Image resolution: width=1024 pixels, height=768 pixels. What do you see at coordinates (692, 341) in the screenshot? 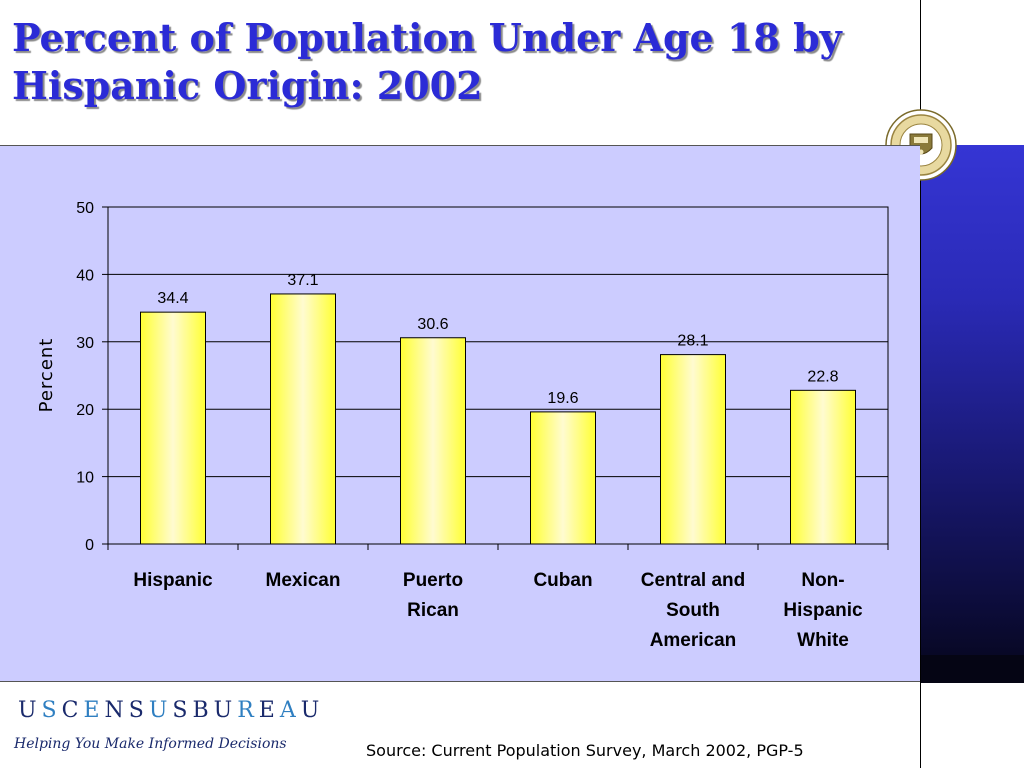
I see `data-label: 28.1` at bounding box center [692, 341].